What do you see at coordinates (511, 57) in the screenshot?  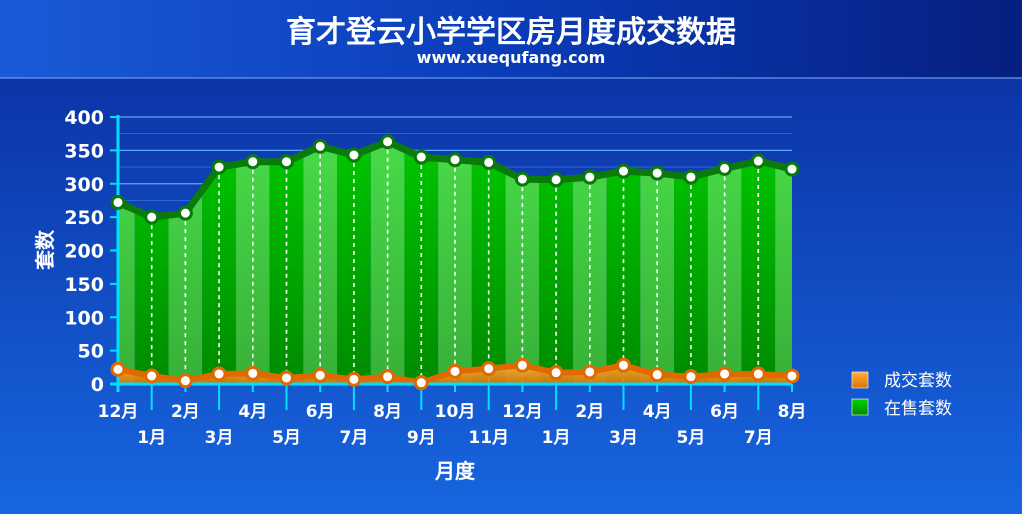 I see `chart-subtitle: www.xuequfang.com` at bounding box center [511, 57].